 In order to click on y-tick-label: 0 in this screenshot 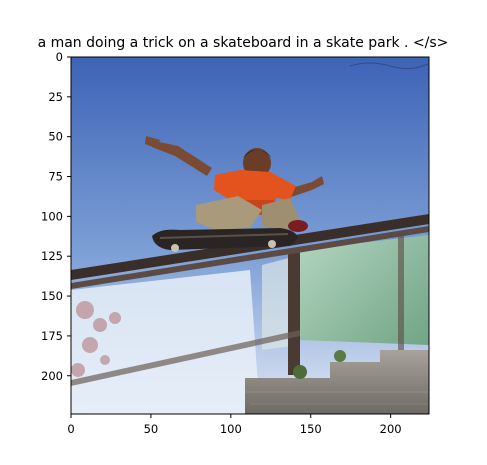, I will do `click(59, 57)`.